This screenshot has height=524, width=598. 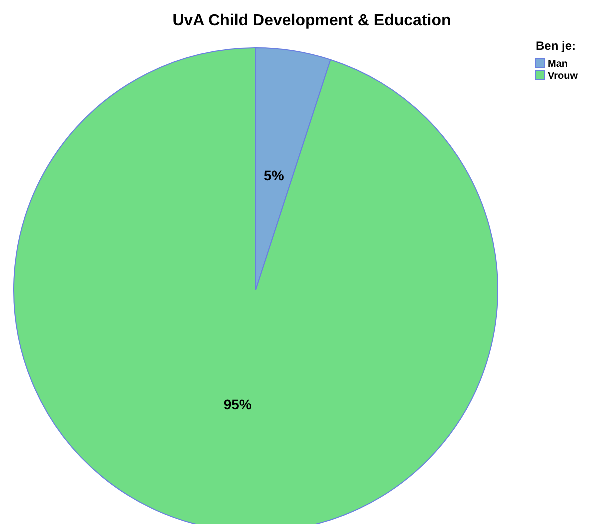 What do you see at coordinates (238, 404) in the screenshot?
I see `data-label: 95%` at bounding box center [238, 404].